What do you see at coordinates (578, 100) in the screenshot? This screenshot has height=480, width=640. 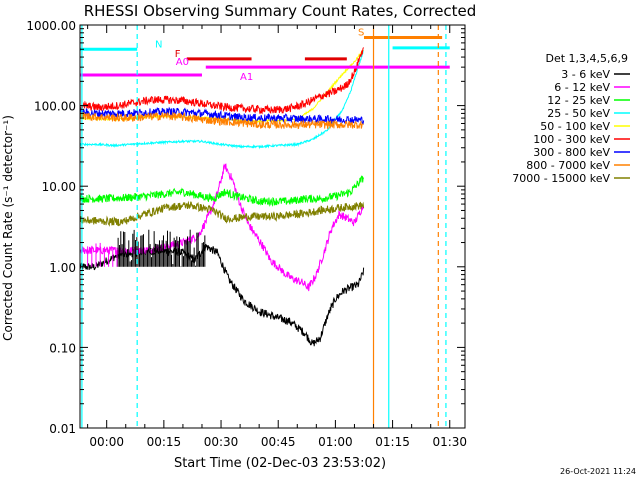 I see `legend-label-2: 12 - 25 keV` at bounding box center [578, 100].